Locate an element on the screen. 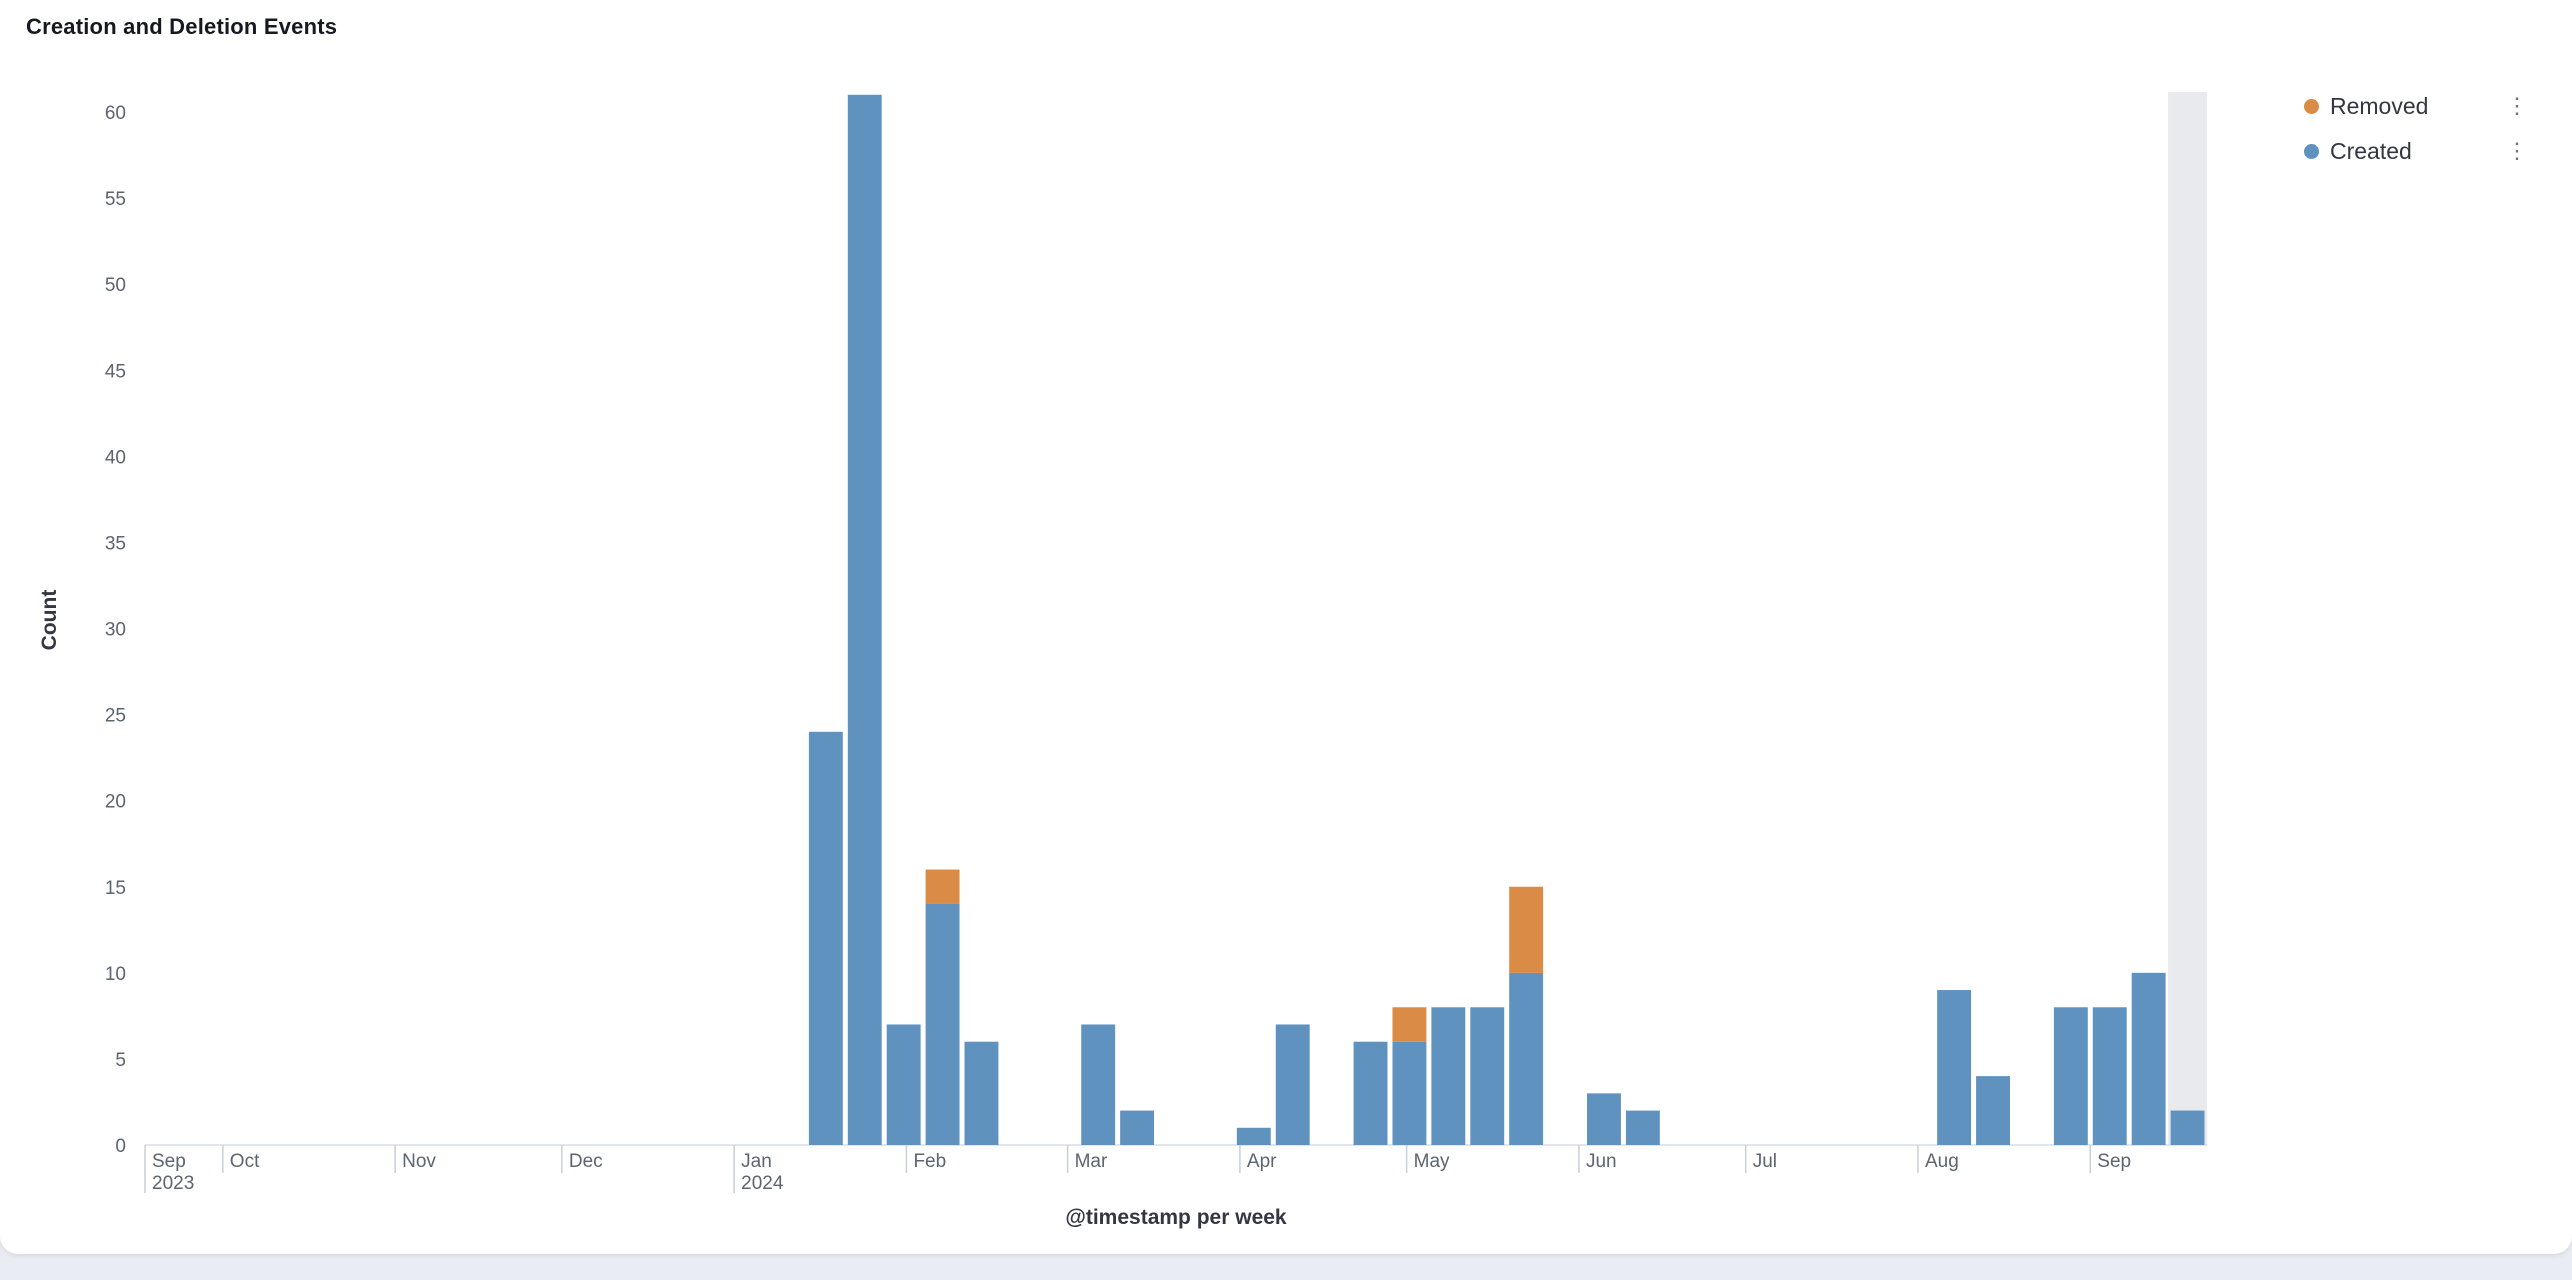  y-tick-label: 35 is located at coordinates (115, 543).